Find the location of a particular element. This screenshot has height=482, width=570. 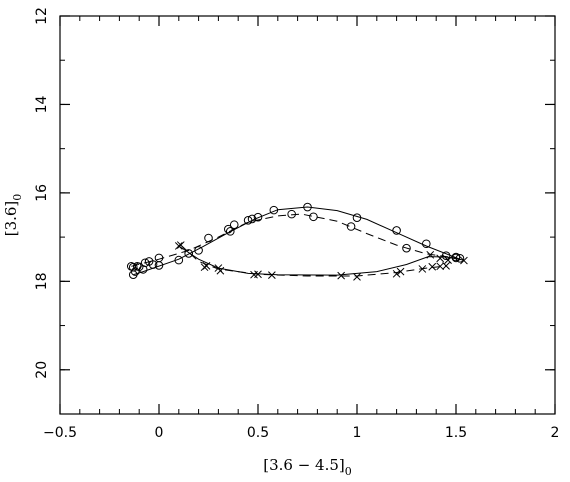

y-tick-labels: 12 14 16 18 20 is located at coordinates (42, 193).